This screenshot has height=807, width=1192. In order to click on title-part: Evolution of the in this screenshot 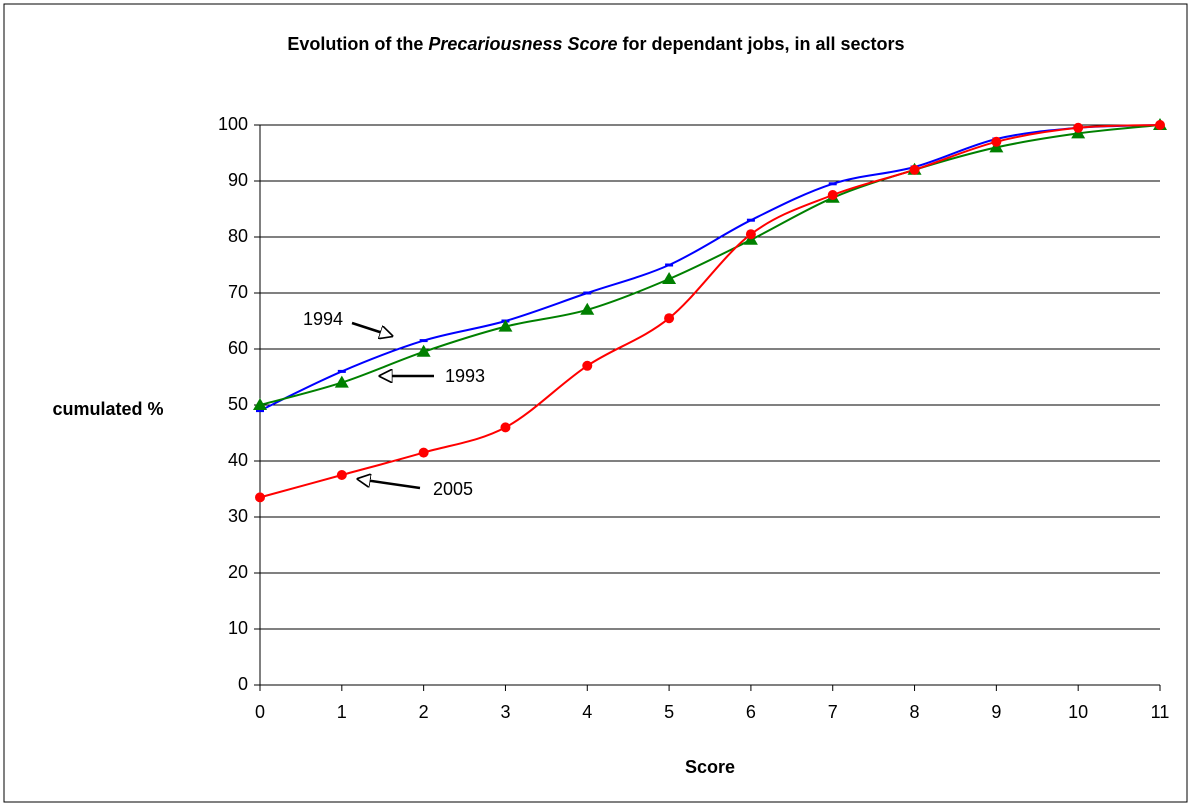, I will do `click(357, 44)`.